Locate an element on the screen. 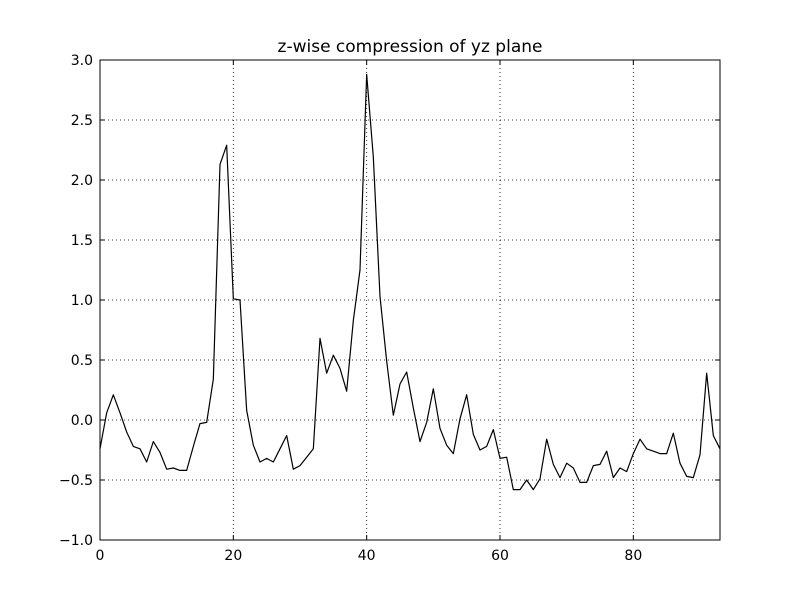 This screenshot has width=800, height=605. y-tick-label: −1.0 is located at coordinates (76, 541).